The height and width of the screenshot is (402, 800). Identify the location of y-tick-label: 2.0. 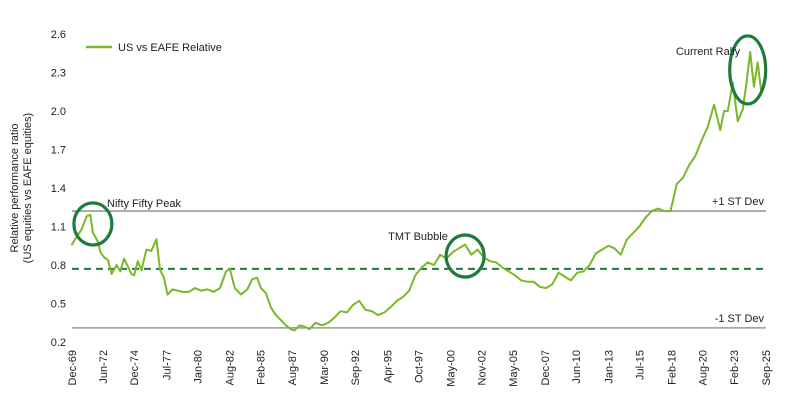
(58, 112).